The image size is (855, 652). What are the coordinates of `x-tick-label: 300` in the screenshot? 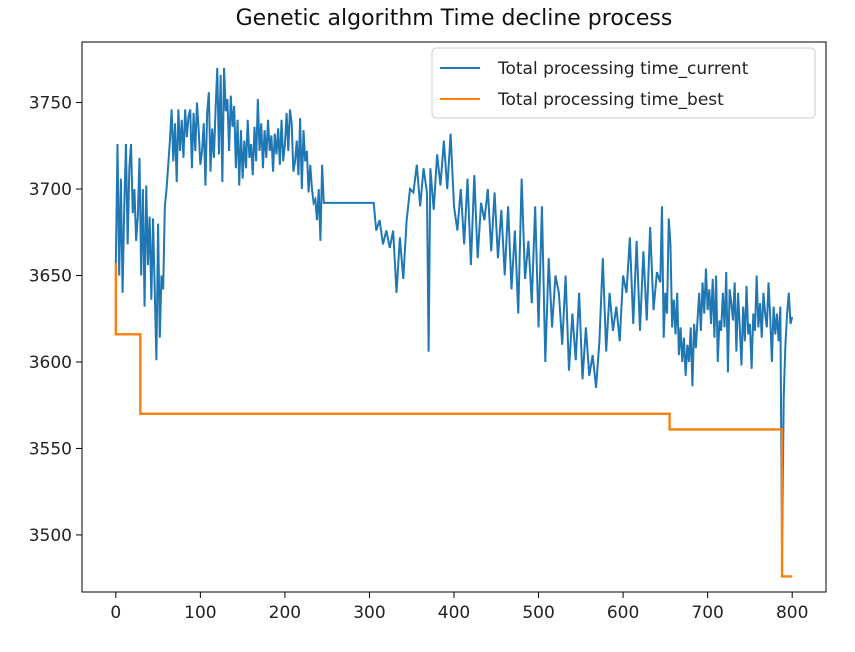 It's located at (369, 613).